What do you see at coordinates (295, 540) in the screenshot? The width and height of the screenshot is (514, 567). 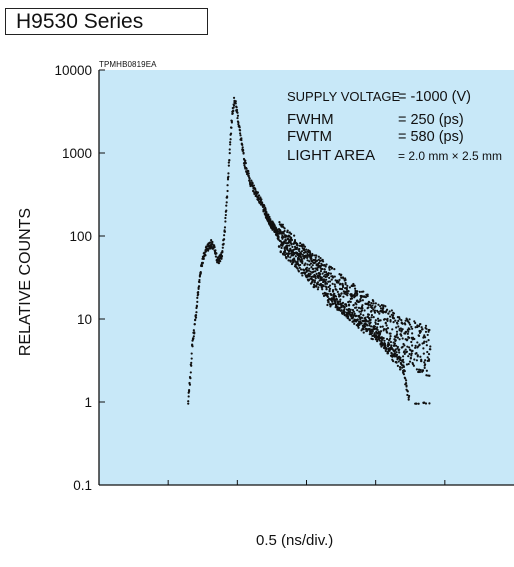 I see `x-axis-label: 0.5 (ns/div.)` at bounding box center [295, 540].